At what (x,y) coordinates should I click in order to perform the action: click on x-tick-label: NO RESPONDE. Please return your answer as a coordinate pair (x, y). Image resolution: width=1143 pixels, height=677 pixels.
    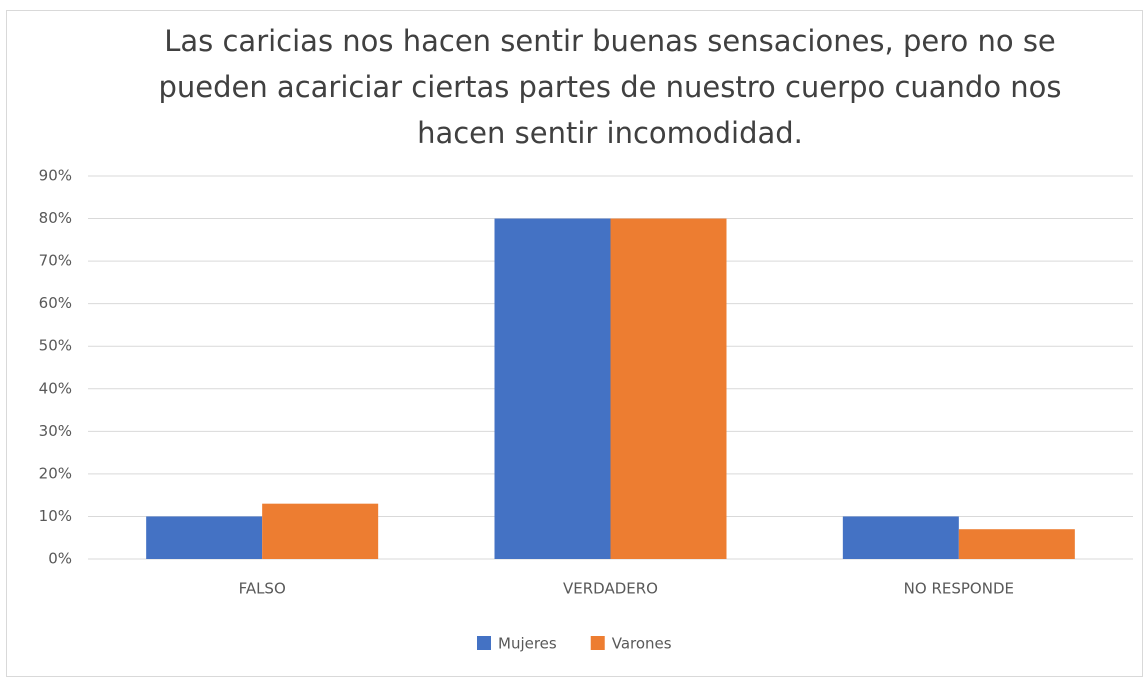
    Looking at the image, I should click on (959, 589).